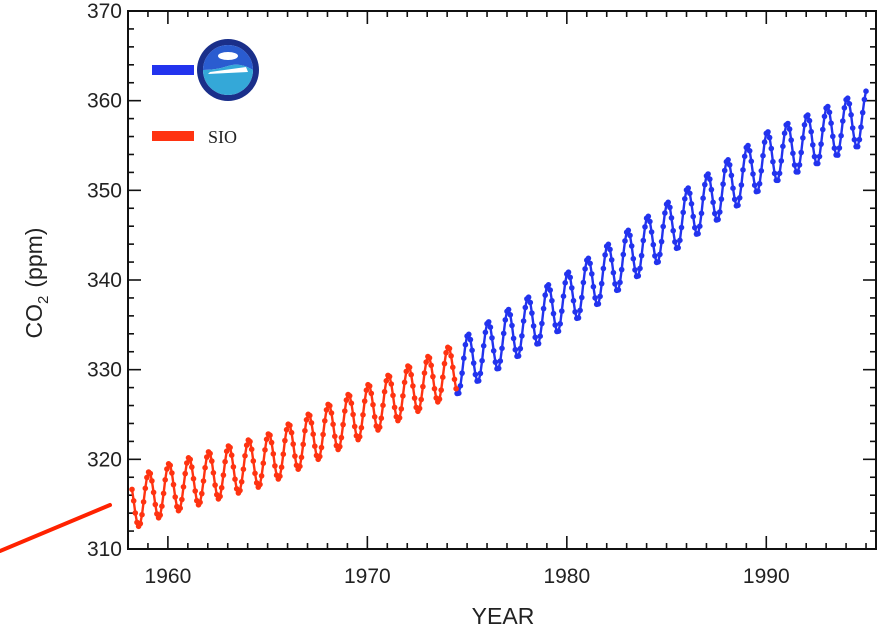 The image size is (890, 634). Describe the element at coordinates (104, 280) in the screenshot. I see `y-tick-label: 340` at that location.